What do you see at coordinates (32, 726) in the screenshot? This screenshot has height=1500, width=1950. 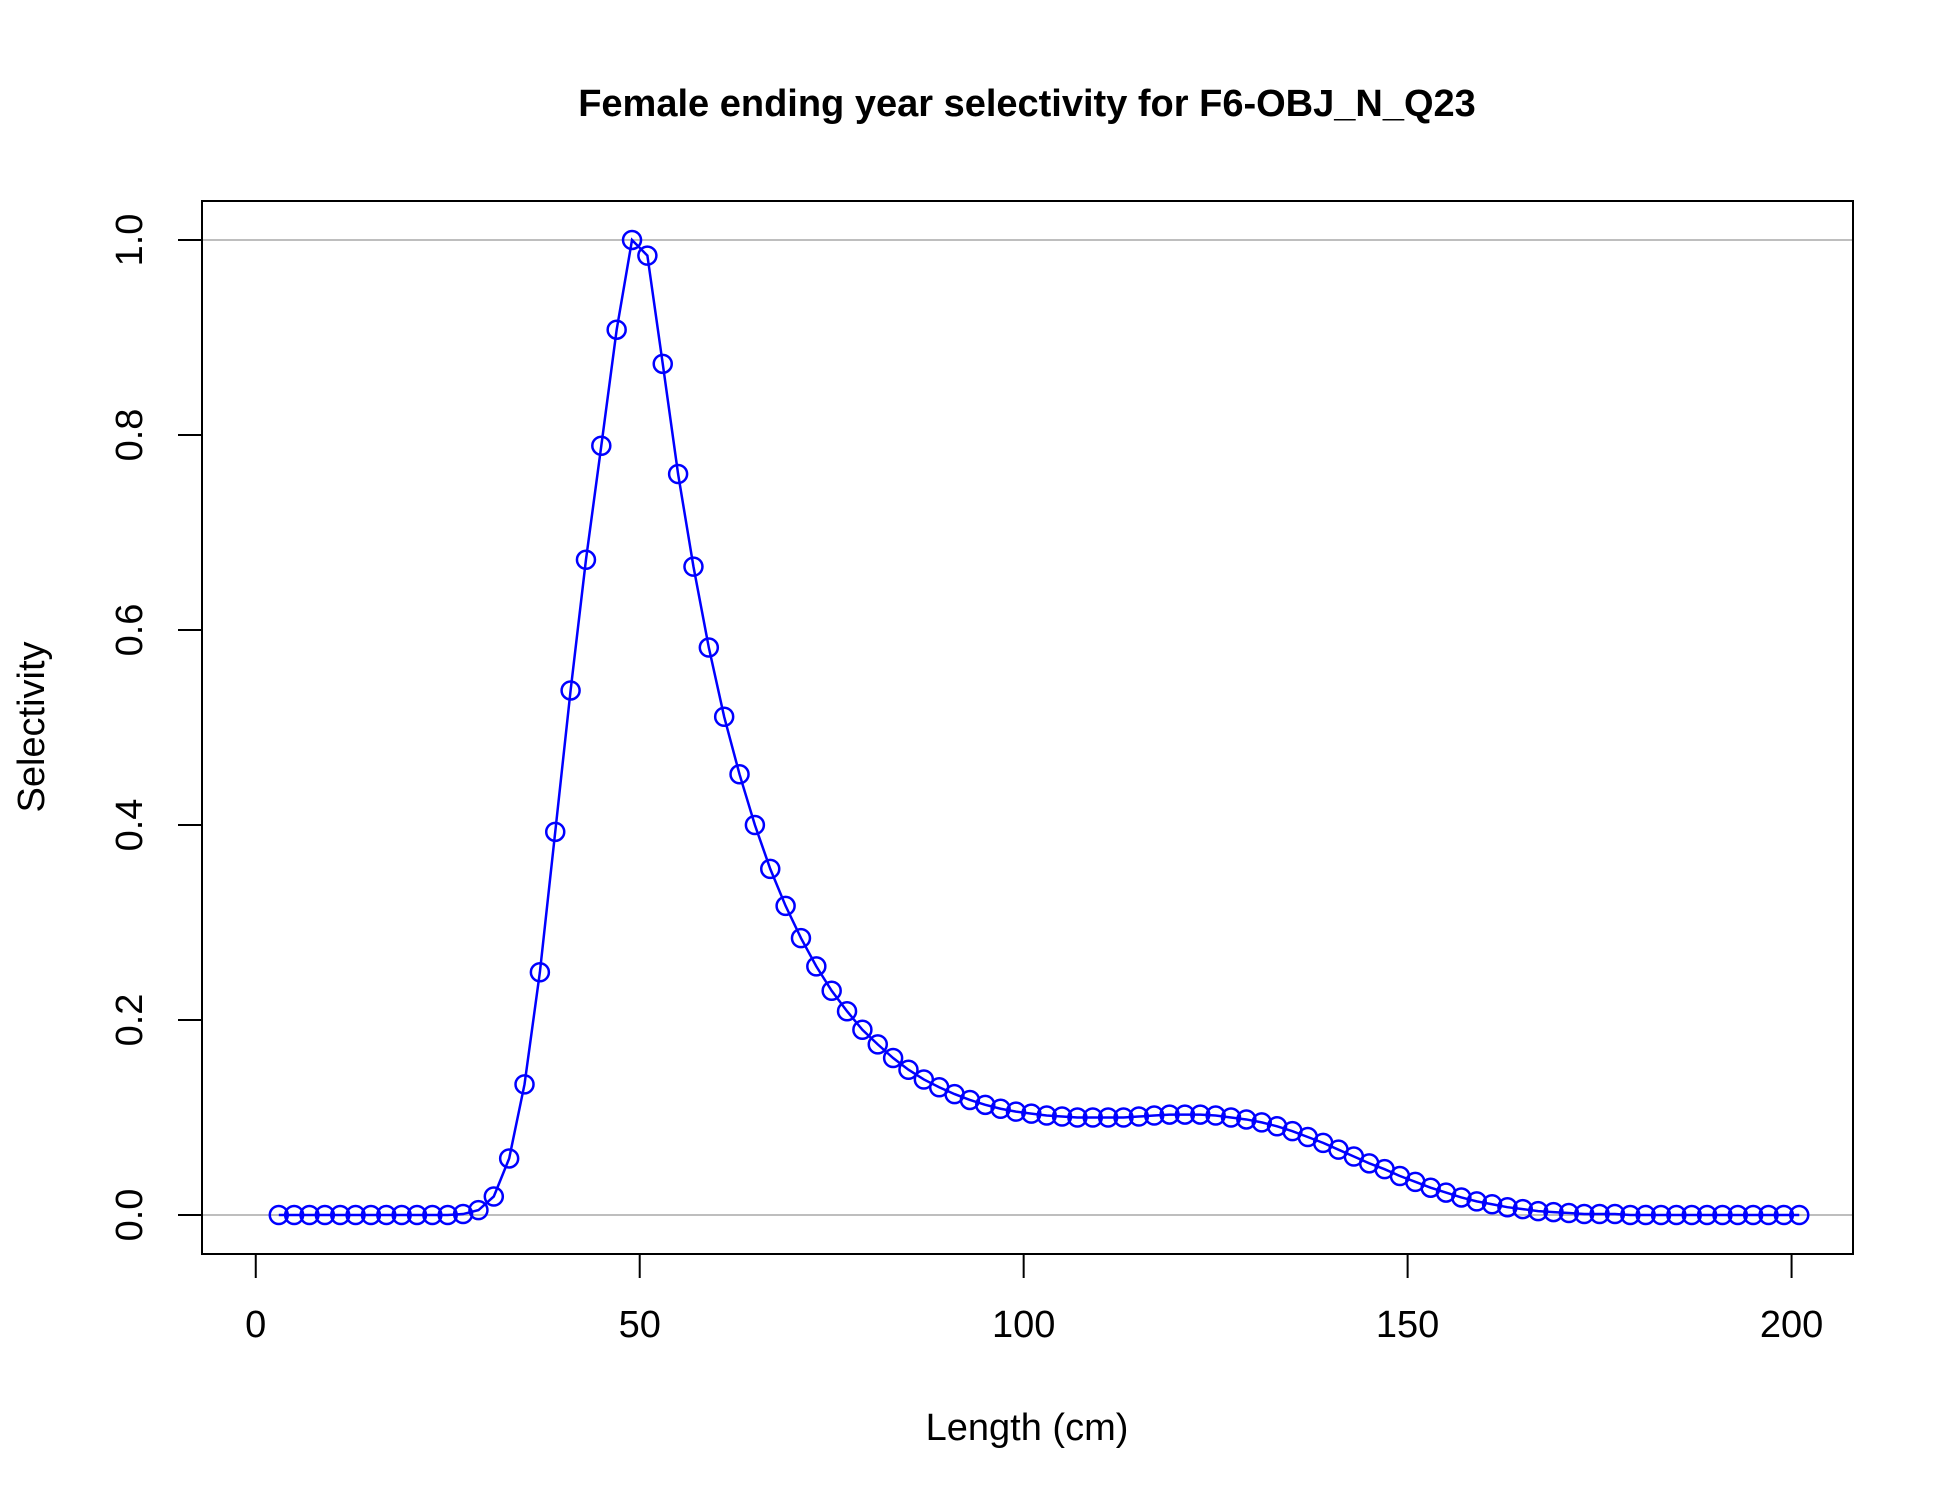 I see `y-axis-title: Selectivity` at bounding box center [32, 726].